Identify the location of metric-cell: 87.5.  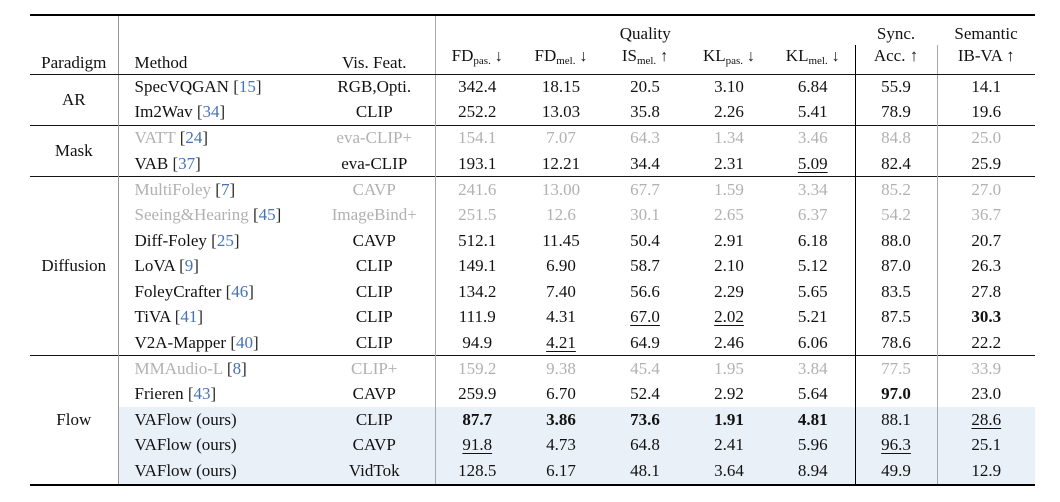
(896, 317).